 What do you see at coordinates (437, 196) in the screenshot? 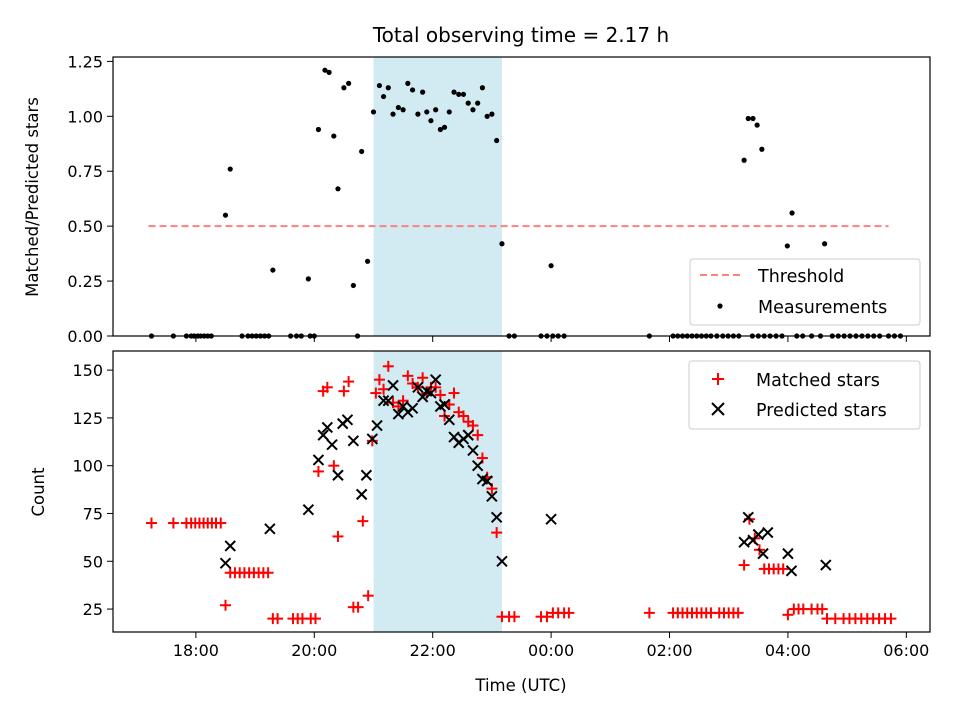
I see `highlight-span` at bounding box center [437, 196].